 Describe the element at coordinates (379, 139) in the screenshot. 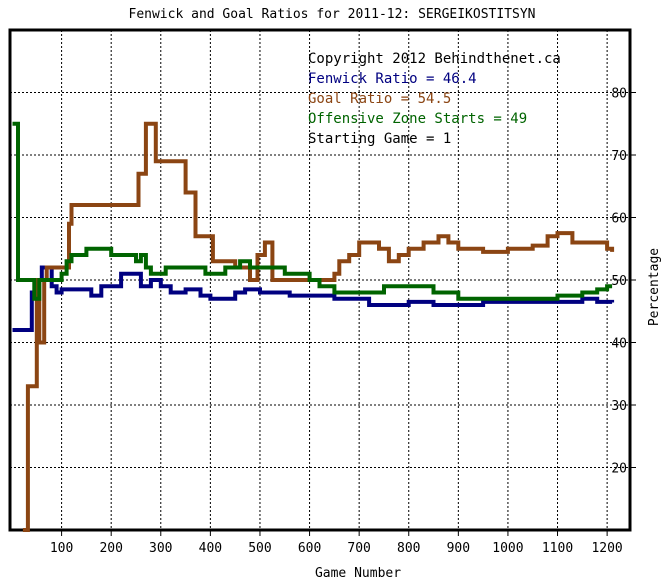

I see `annotation-4: Starting Game = 1` at that location.